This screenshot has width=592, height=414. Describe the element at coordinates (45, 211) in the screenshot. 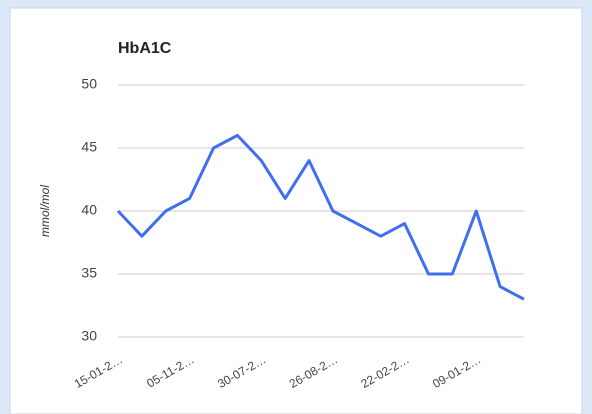

I see `y-axis-label: mmol/mol` at that location.